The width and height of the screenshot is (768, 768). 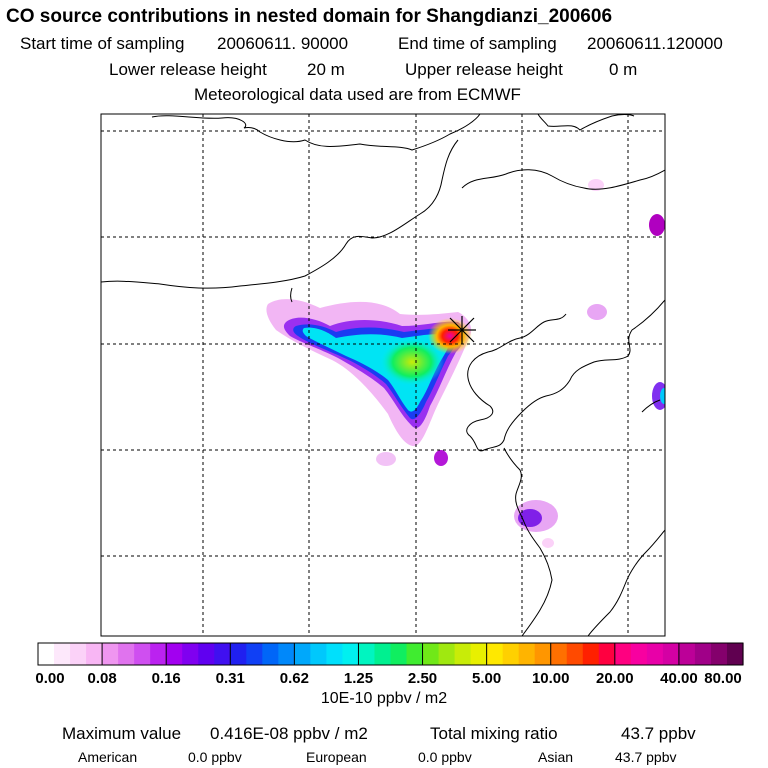 I want to click on colorbar-tick-label: 20.00, so click(x=615, y=678).